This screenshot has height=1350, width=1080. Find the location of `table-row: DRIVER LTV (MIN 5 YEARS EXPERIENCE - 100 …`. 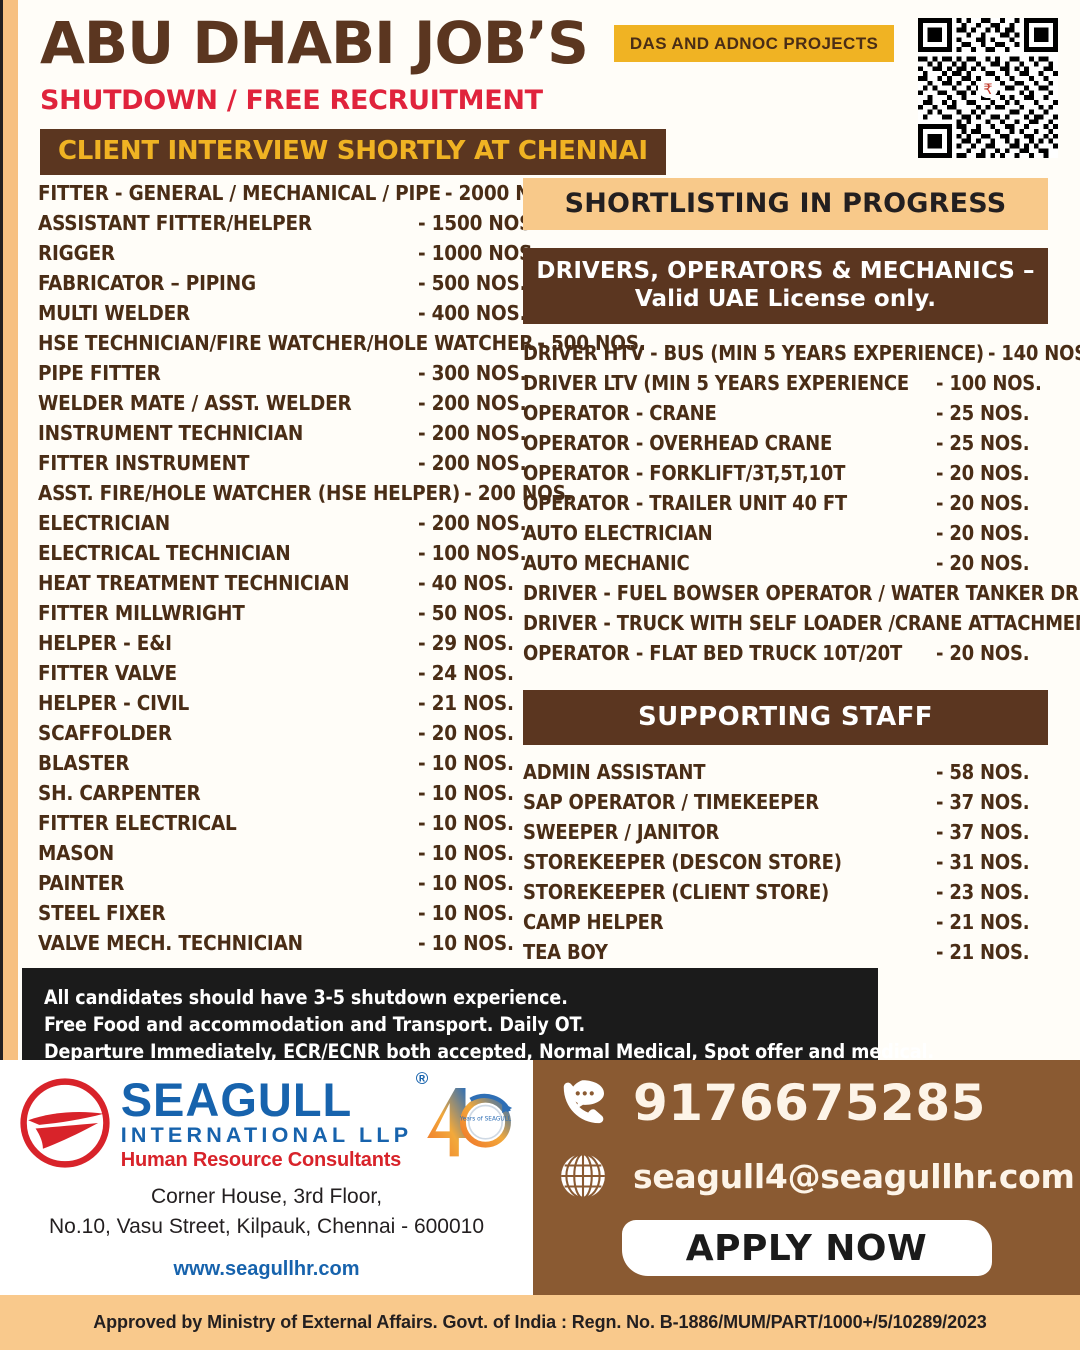

table-row: DRIVER LTV (MIN 5 YEARS EXPERIENCE - 100 … is located at coordinates (785, 383).